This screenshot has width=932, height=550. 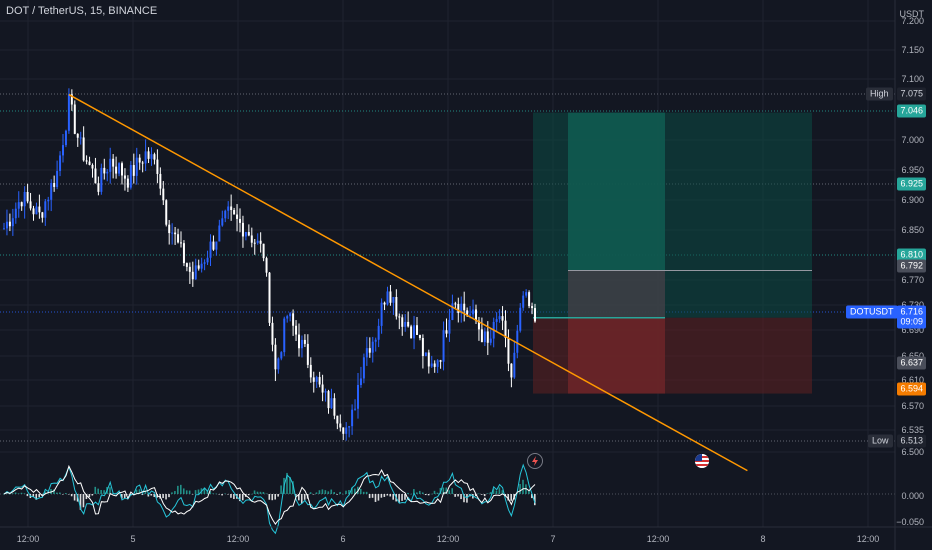 What do you see at coordinates (912, 380) in the screenshot?
I see `price-tick-label: 6.610` at bounding box center [912, 380].